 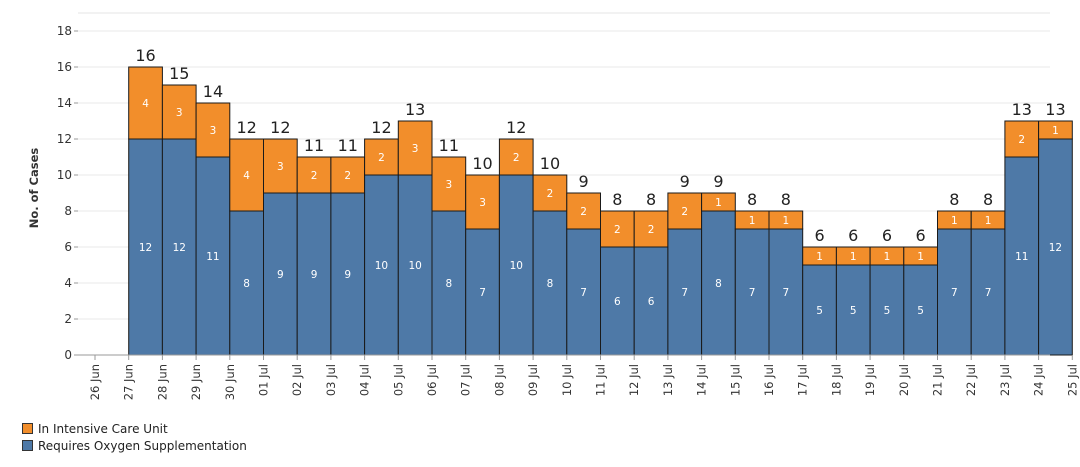 What do you see at coordinates (27, 445) in the screenshot?
I see `legend-swatch-oxygen` at bounding box center [27, 445].